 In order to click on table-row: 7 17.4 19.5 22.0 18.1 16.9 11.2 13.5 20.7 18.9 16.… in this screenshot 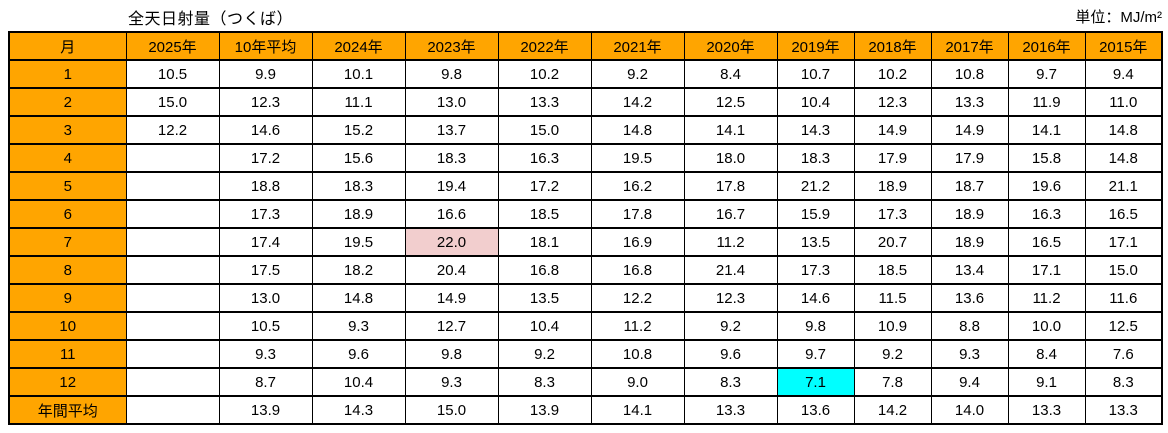, I will do `click(585, 242)`.